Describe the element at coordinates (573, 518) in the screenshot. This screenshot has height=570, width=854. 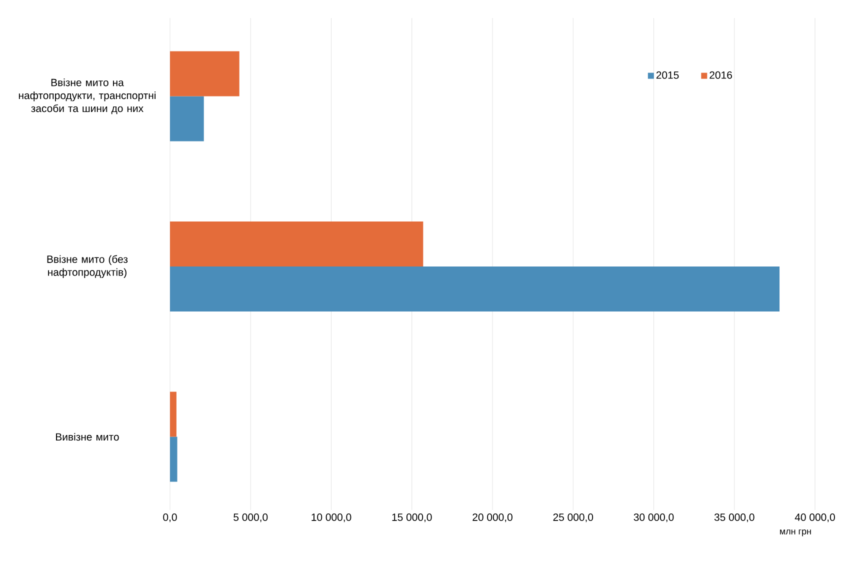
I see `x-tick-label: 25 000,0` at that location.